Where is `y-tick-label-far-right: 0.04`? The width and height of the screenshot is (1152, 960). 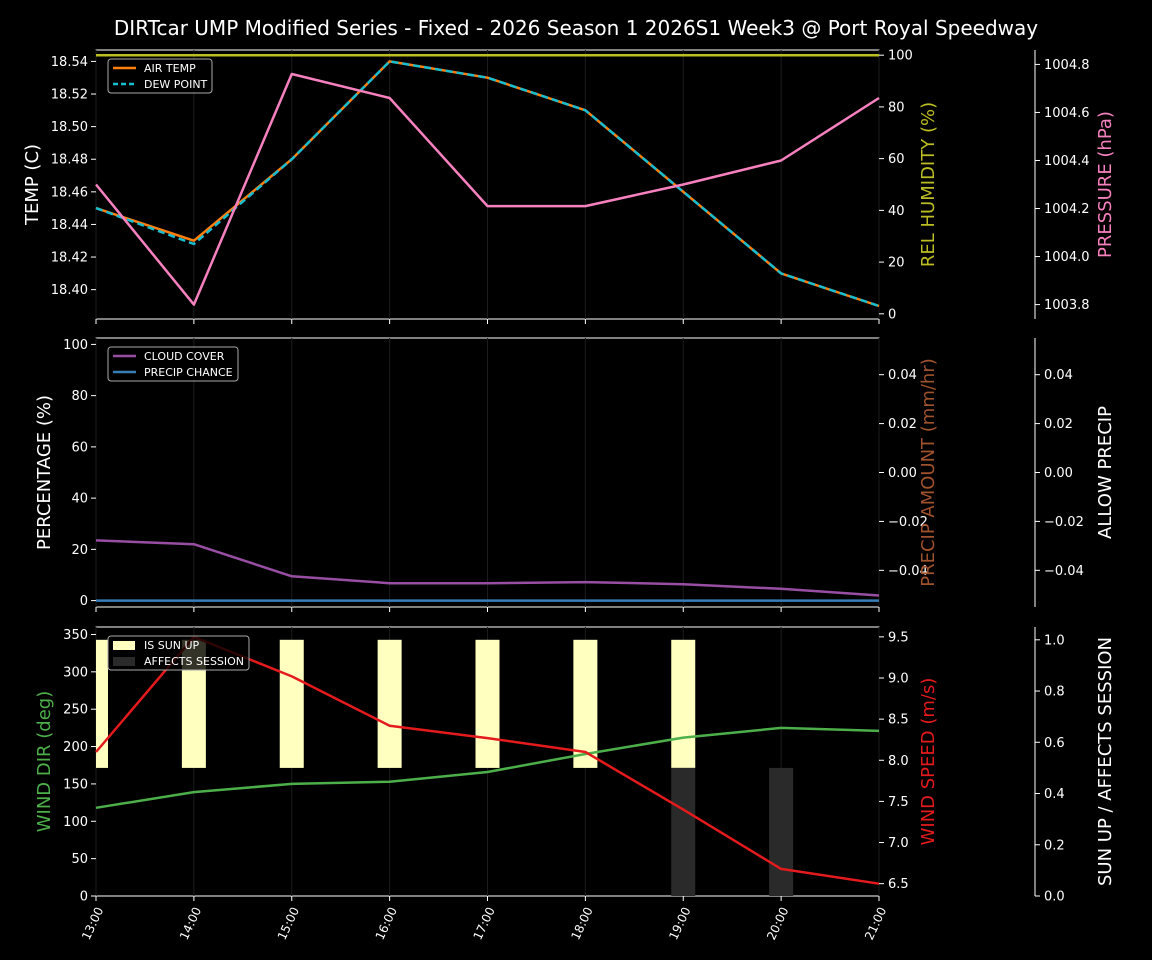
y-tick-label-far-right: 0.04 is located at coordinates (1058, 375).